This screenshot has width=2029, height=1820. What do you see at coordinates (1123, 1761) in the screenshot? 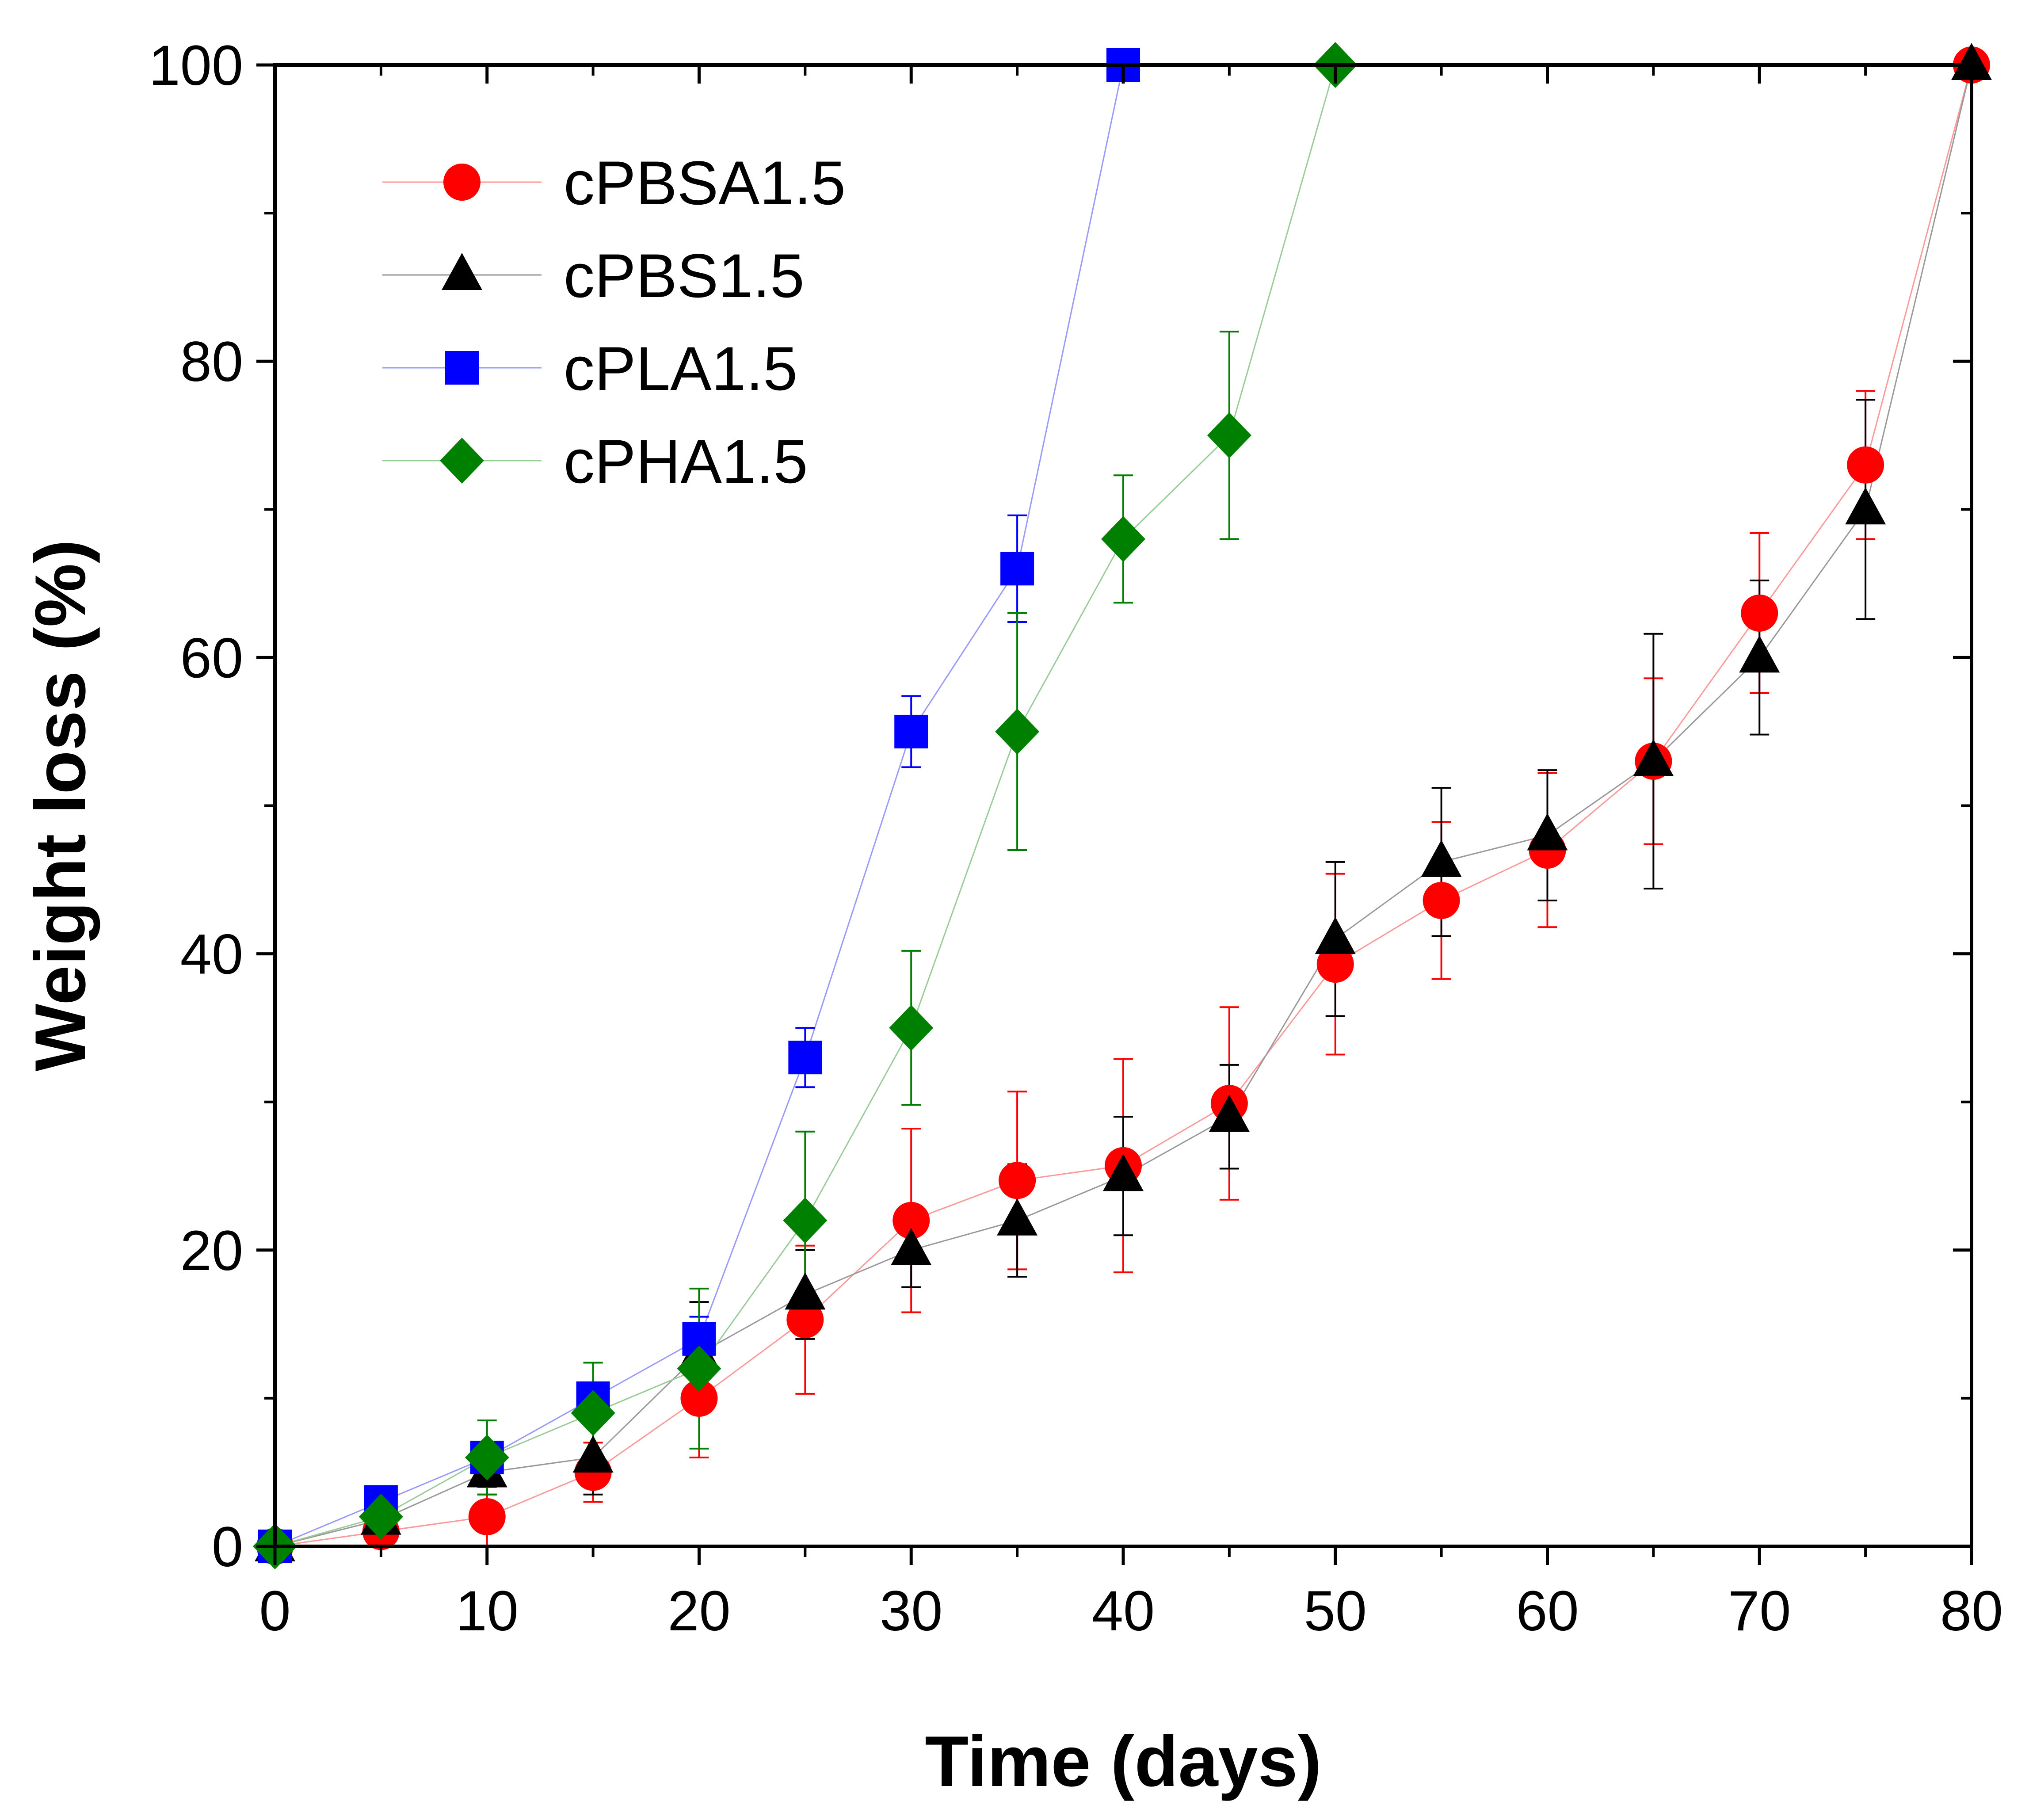
I see `x-axis-title: Time (days)` at bounding box center [1123, 1761].